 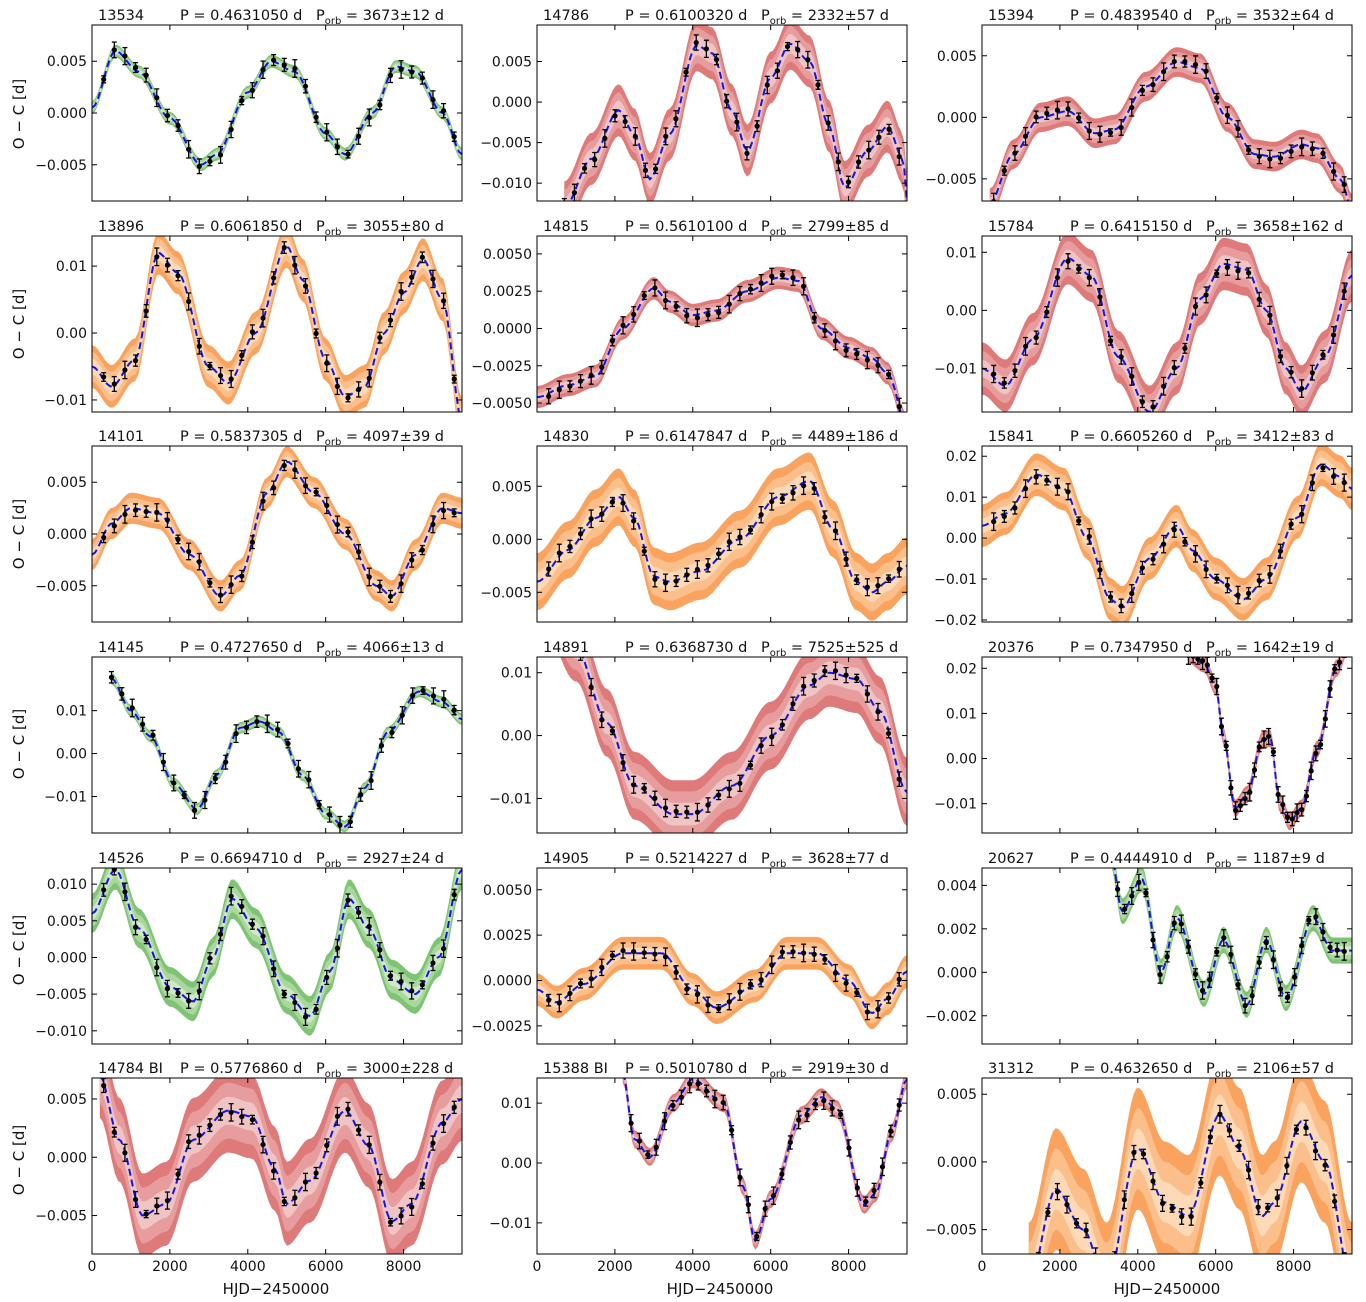 What do you see at coordinates (961, 669) in the screenshot?
I see `y-tick-label: 0.02` at bounding box center [961, 669].